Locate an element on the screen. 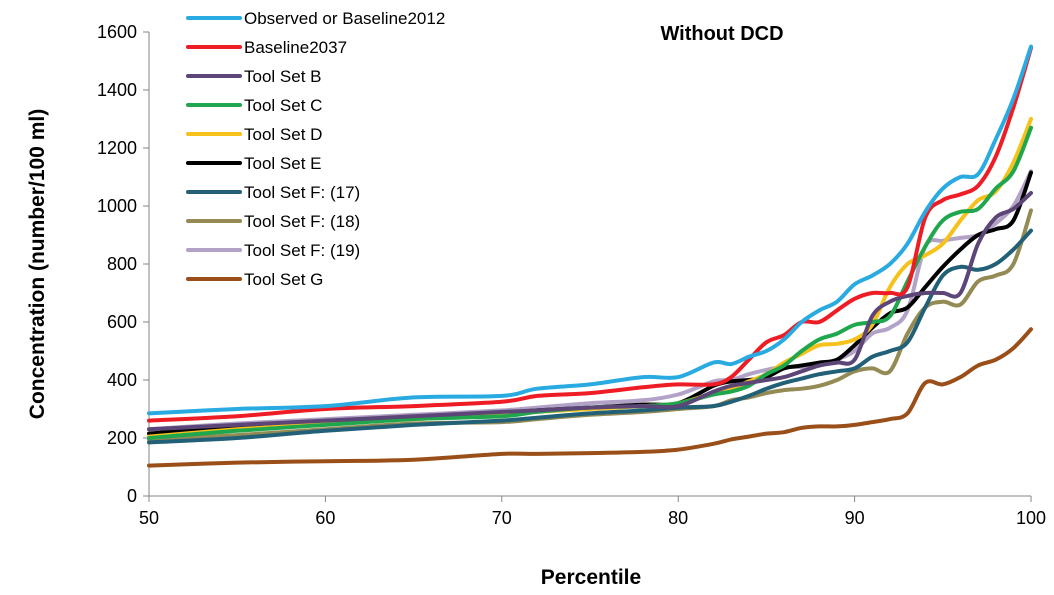 Image resolution: width=1054 pixels, height=595 pixels. y-tick-label: 0 is located at coordinates (132, 496).